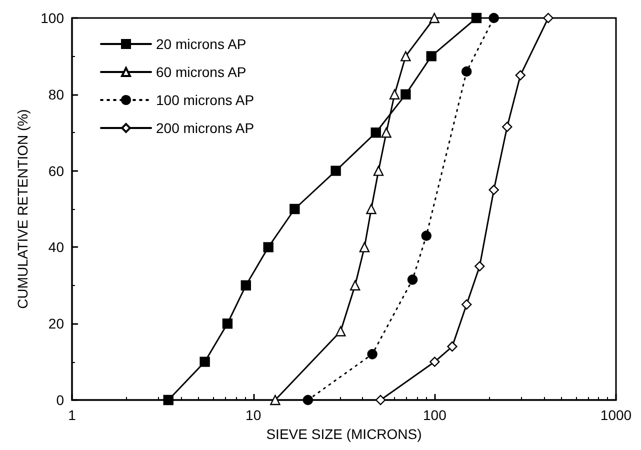  What do you see at coordinates (616, 415) in the screenshot?
I see `x-tick-label: 1000` at bounding box center [616, 415].